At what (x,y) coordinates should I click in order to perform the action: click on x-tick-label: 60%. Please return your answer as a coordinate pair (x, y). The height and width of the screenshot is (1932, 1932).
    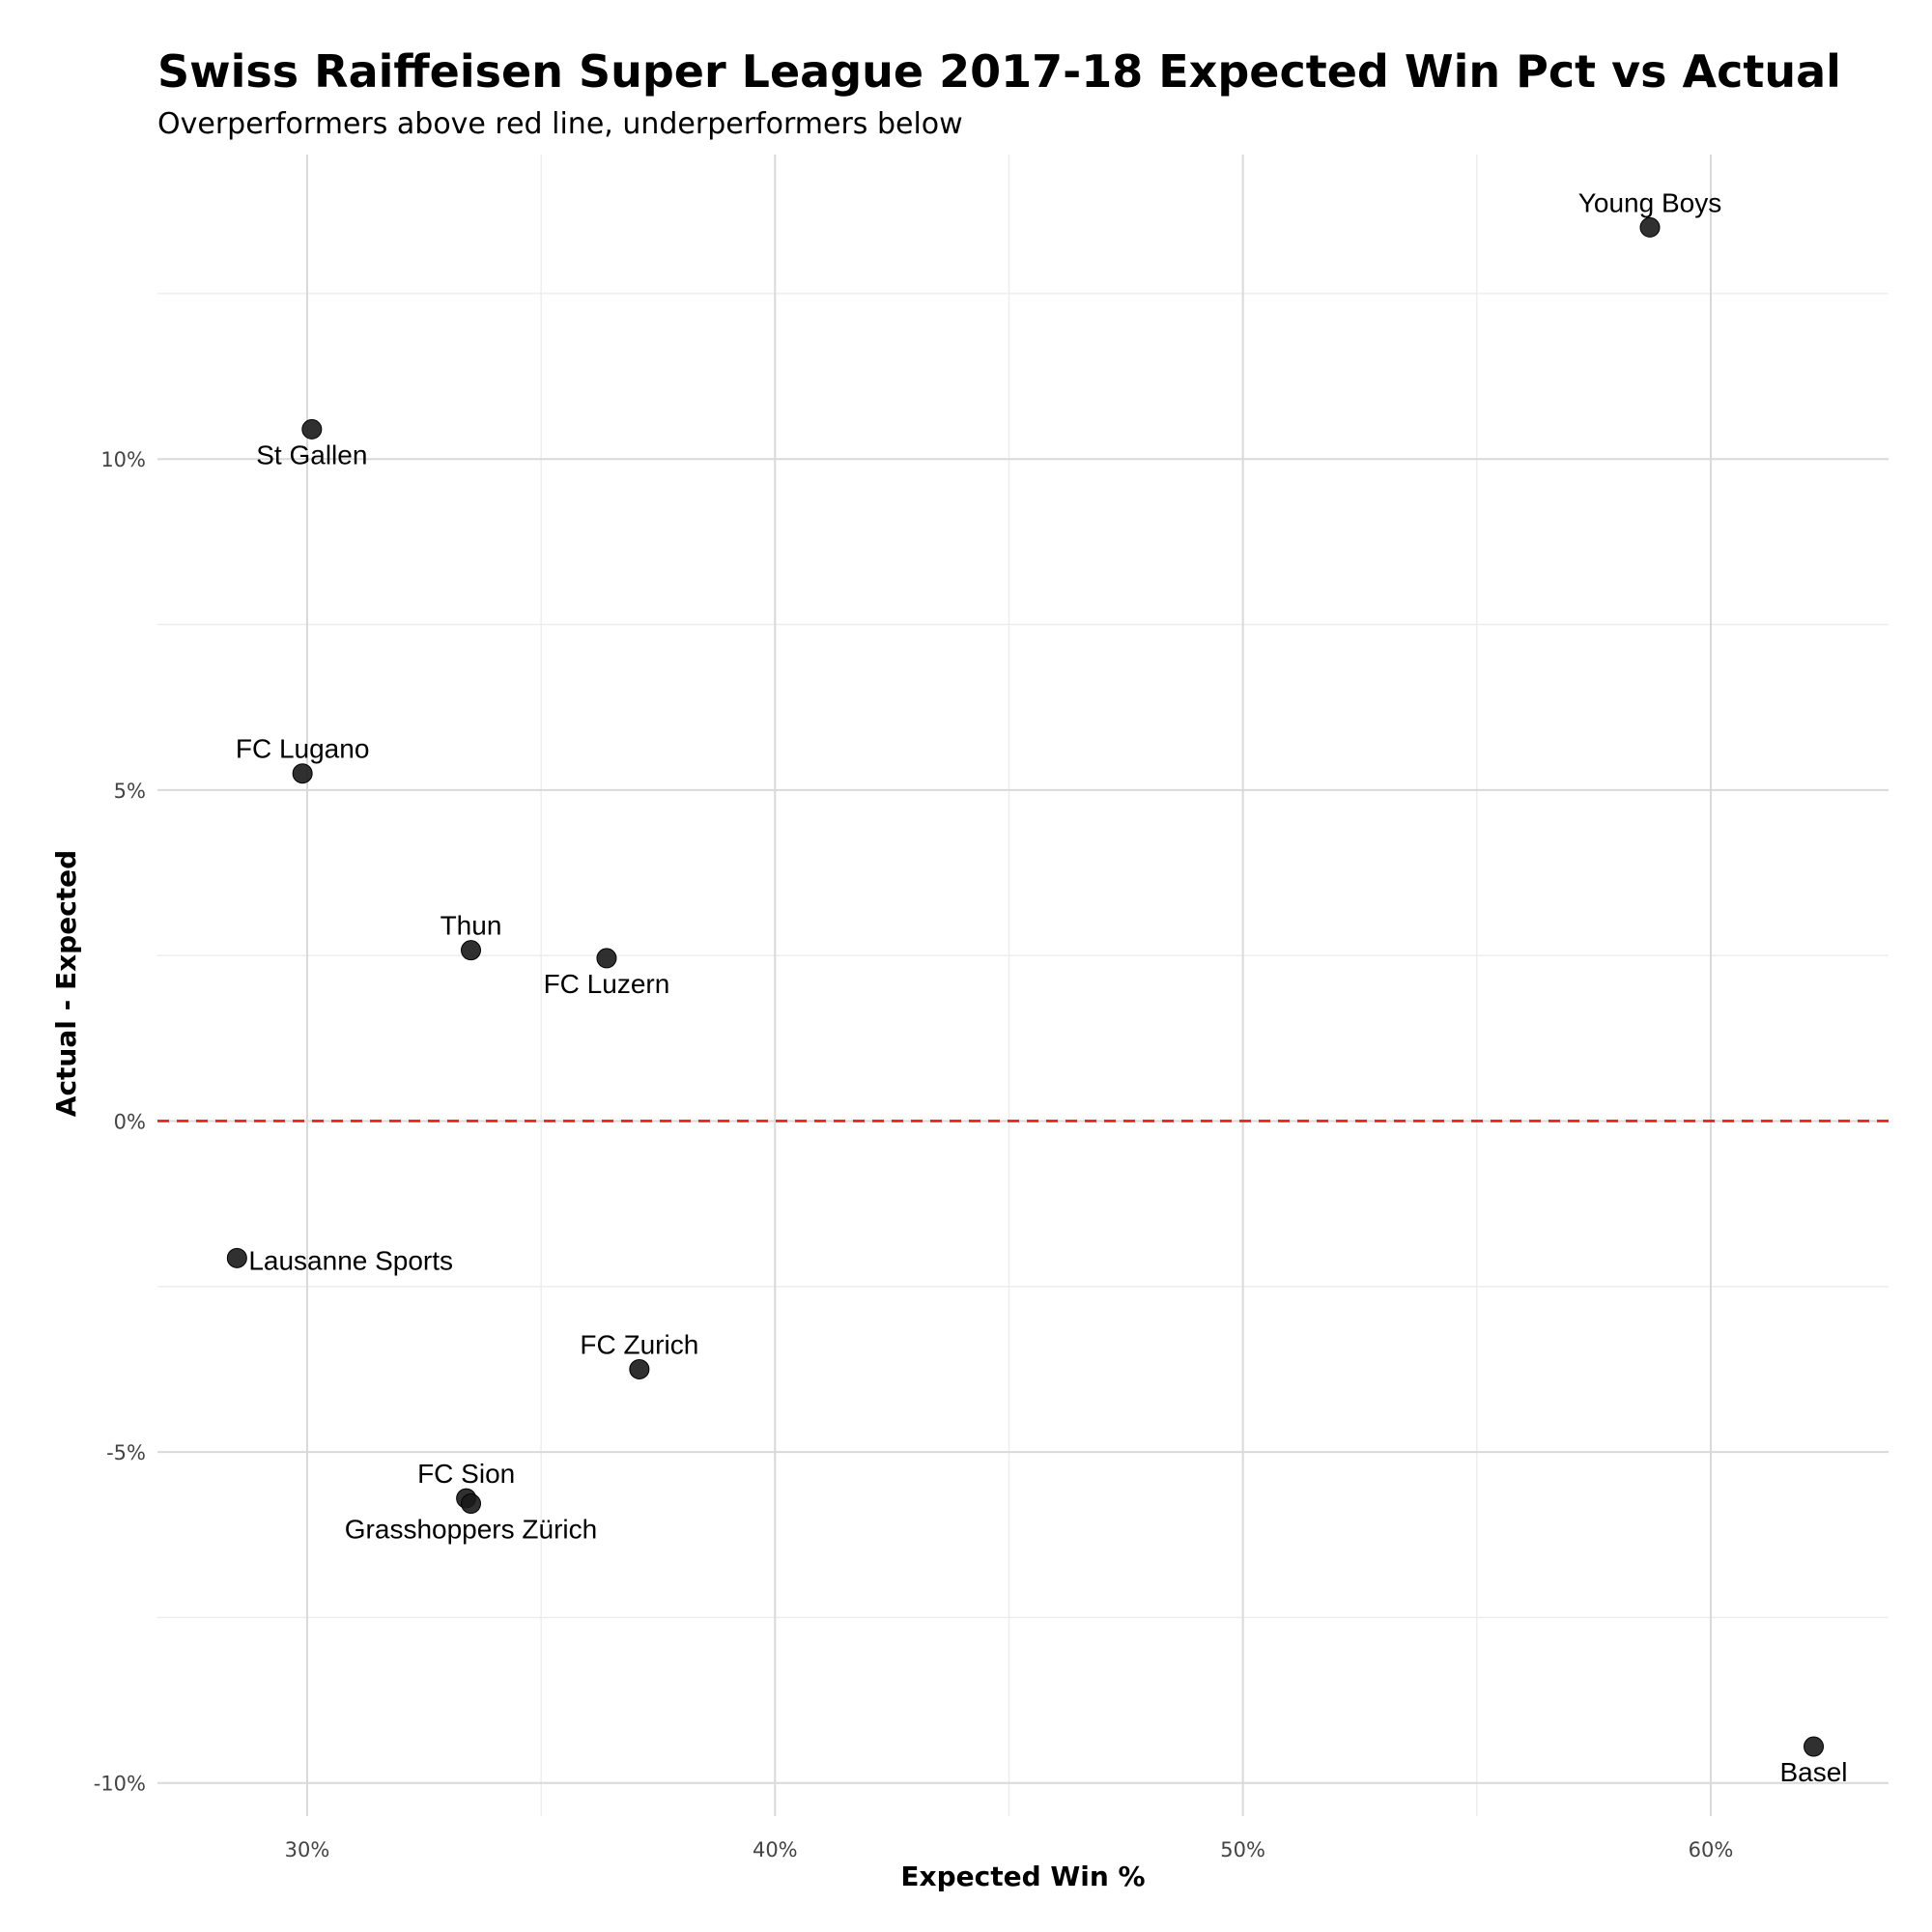
    Looking at the image, I should click on (1711, 1849).